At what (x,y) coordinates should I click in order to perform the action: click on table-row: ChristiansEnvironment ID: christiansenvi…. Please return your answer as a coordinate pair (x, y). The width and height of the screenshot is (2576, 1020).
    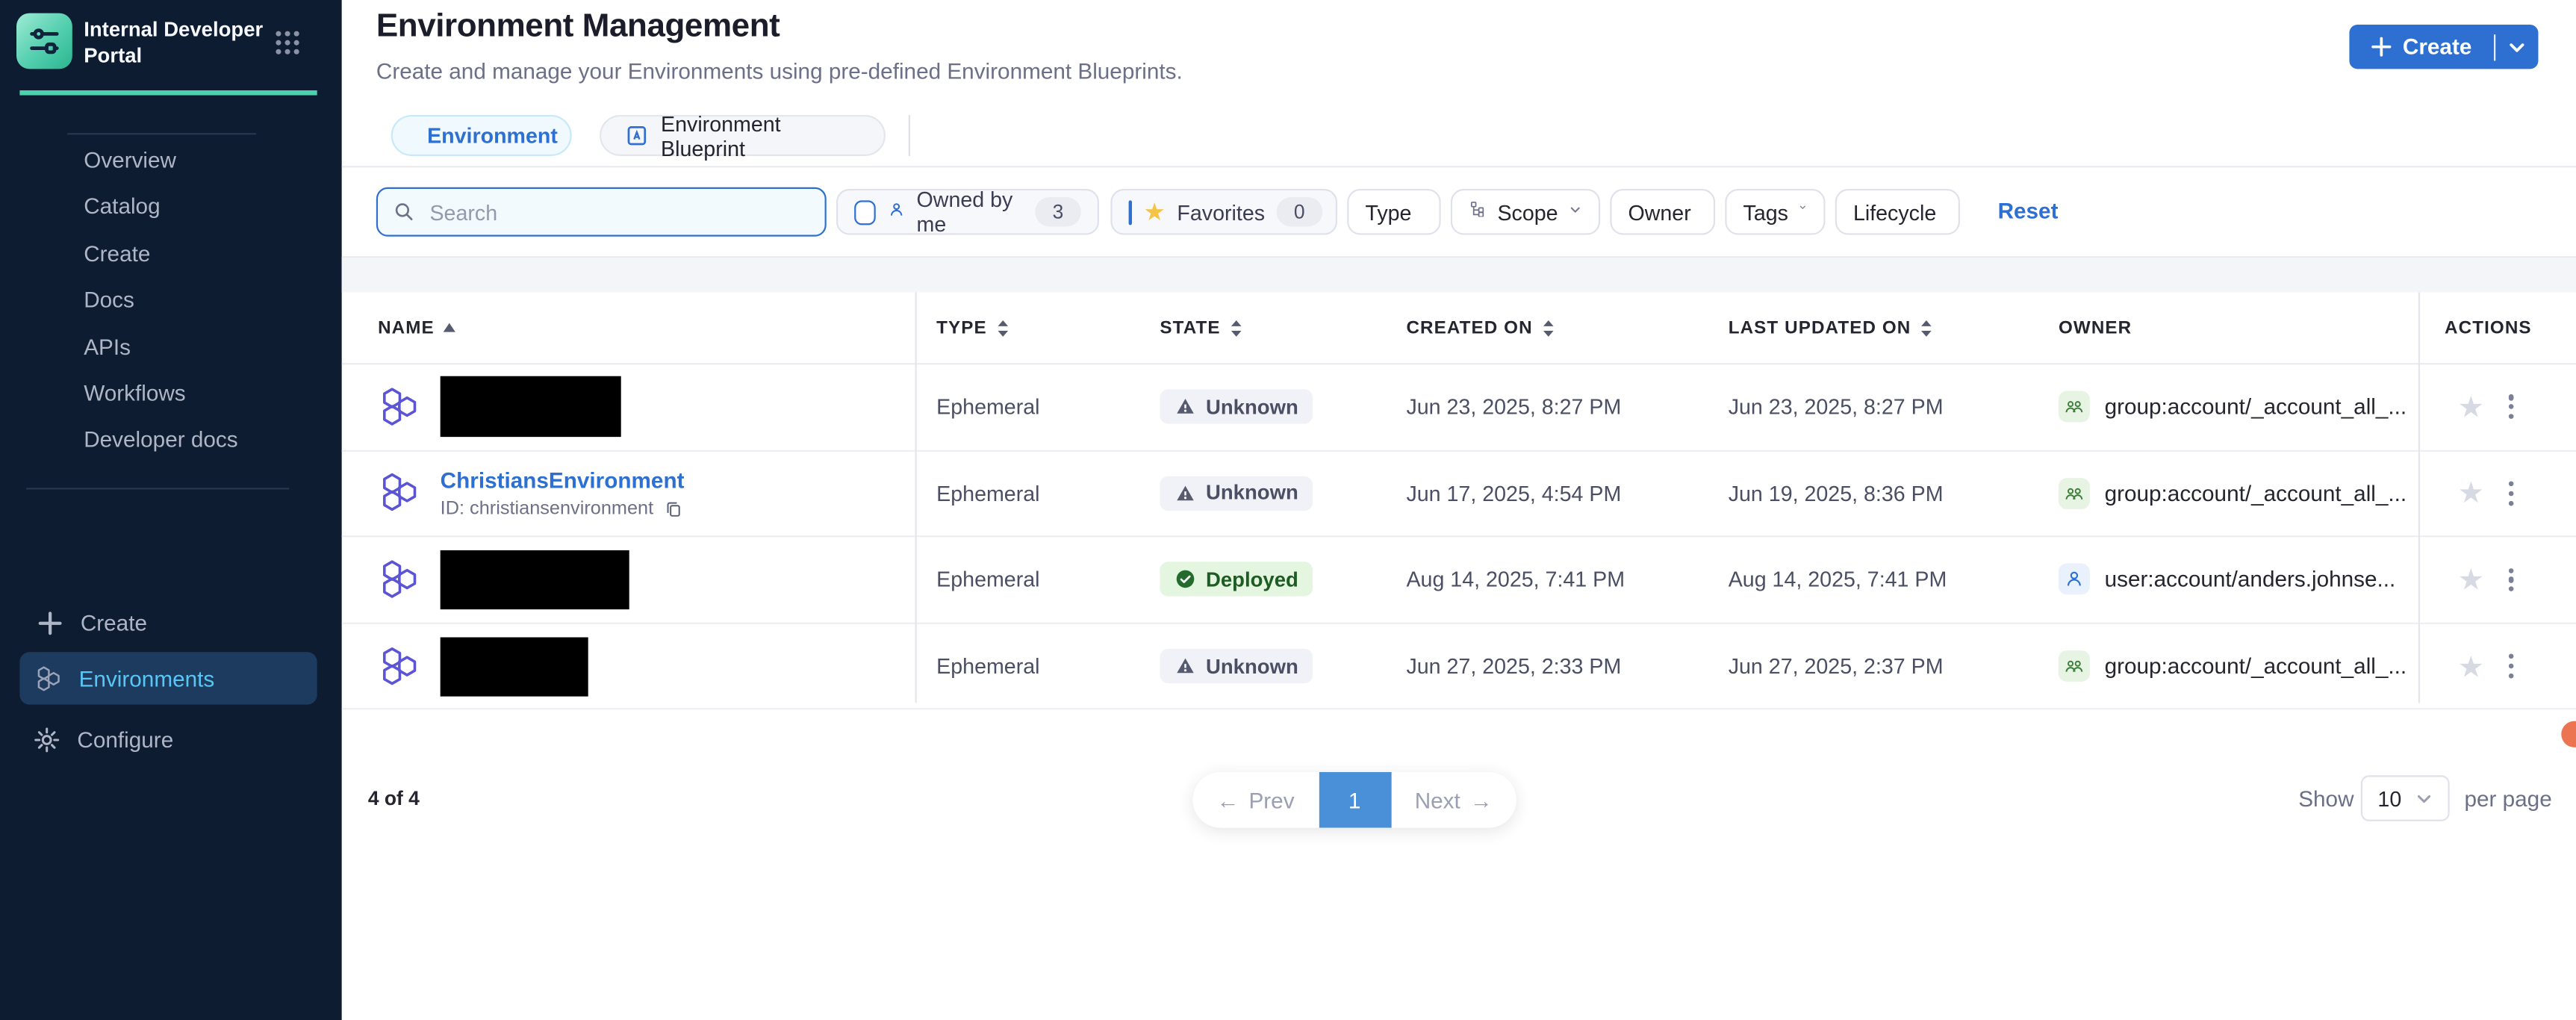
    Looking at the image, I should click on (1458, 494).